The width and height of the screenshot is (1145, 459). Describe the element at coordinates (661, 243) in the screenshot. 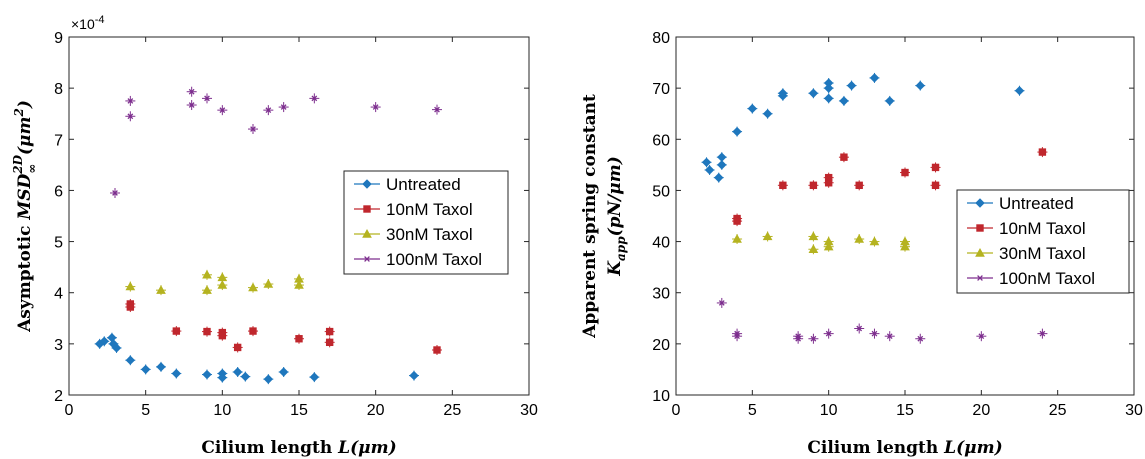

I see `y-tick-label: 40` at that location.